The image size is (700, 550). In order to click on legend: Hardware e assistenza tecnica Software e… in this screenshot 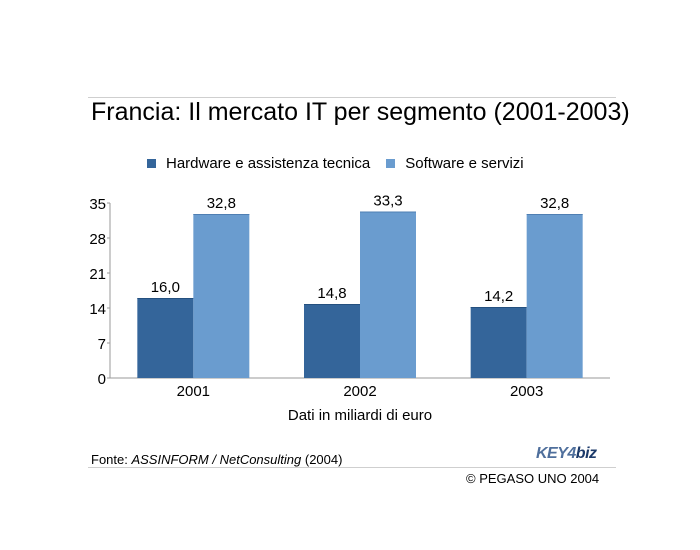, I will do `click(343, 163)`.